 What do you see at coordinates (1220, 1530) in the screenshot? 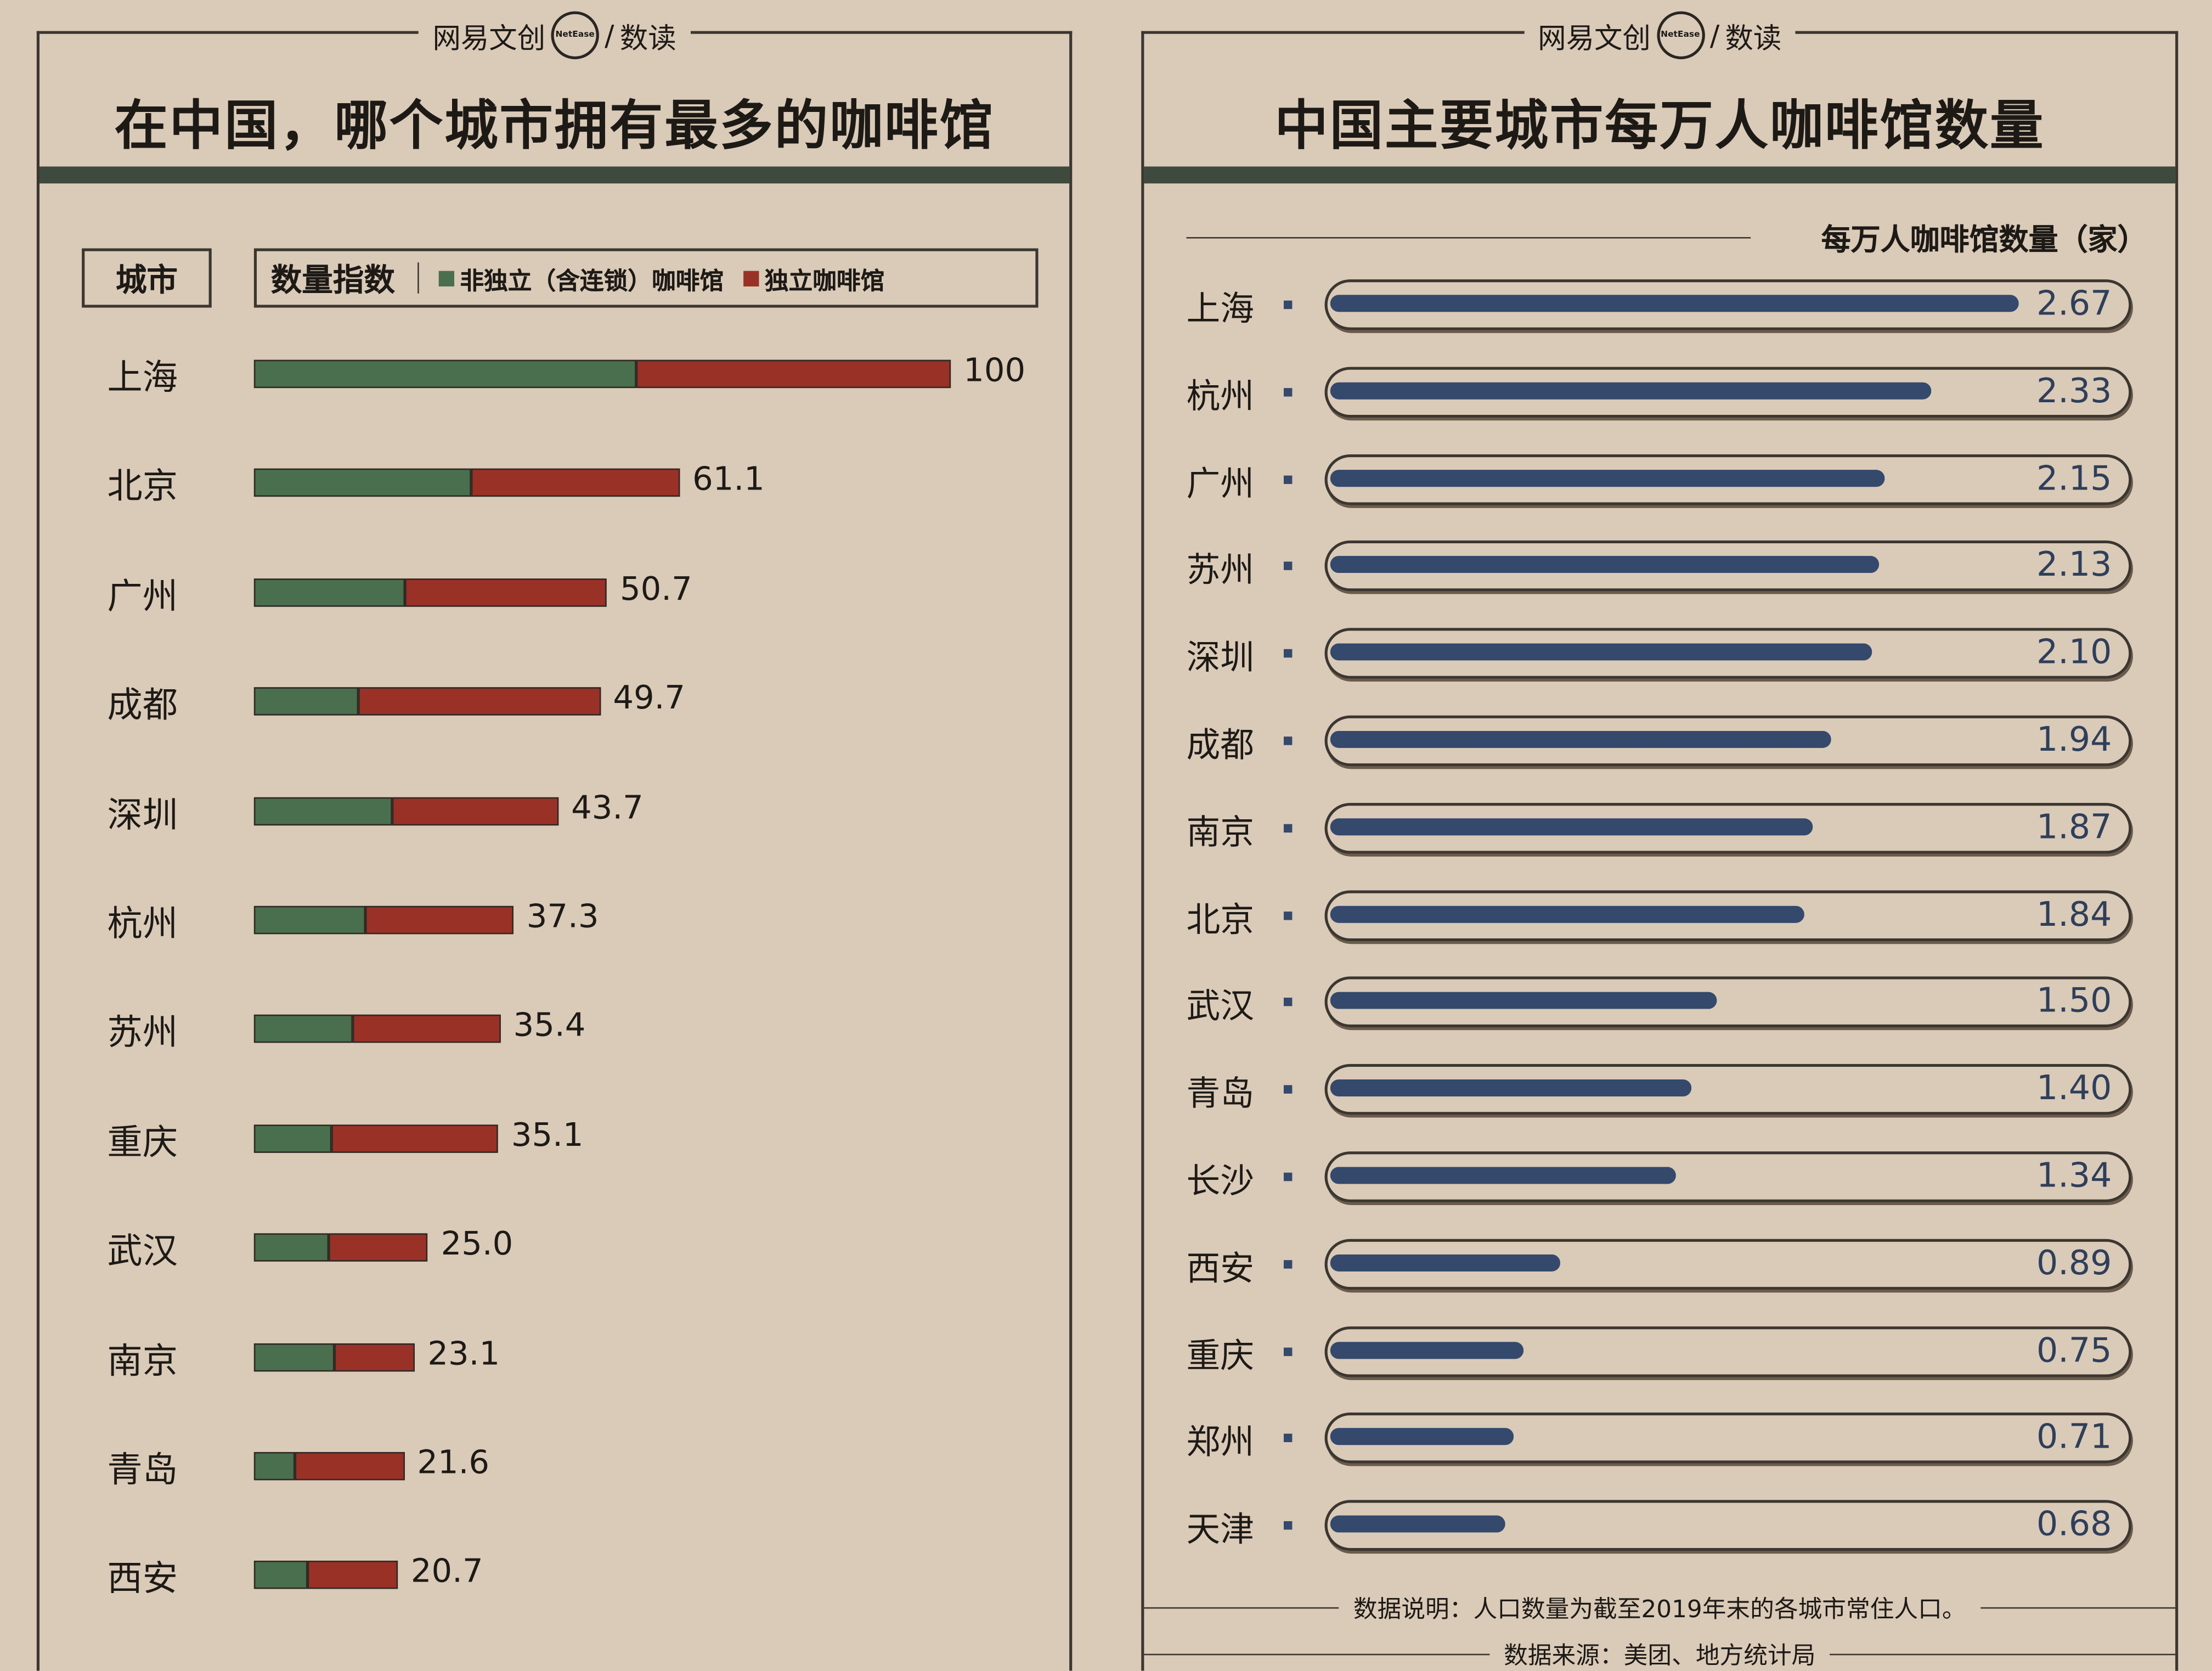
I see `city-label: 天津` at bounding box center [1220, 1530].